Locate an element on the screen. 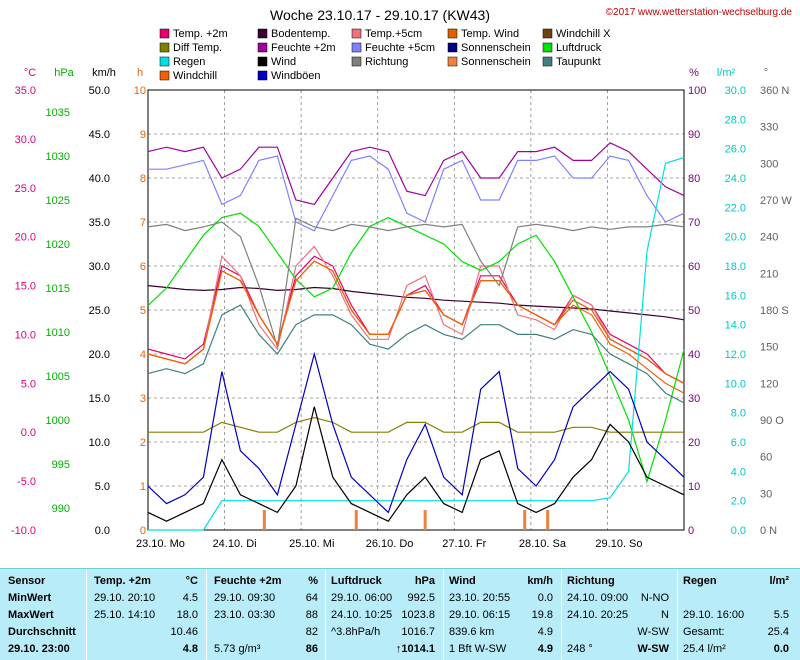 The height and width of the screenshot is (660, 800). x-label: 26.10. Do is located at coordinates (390, 544).